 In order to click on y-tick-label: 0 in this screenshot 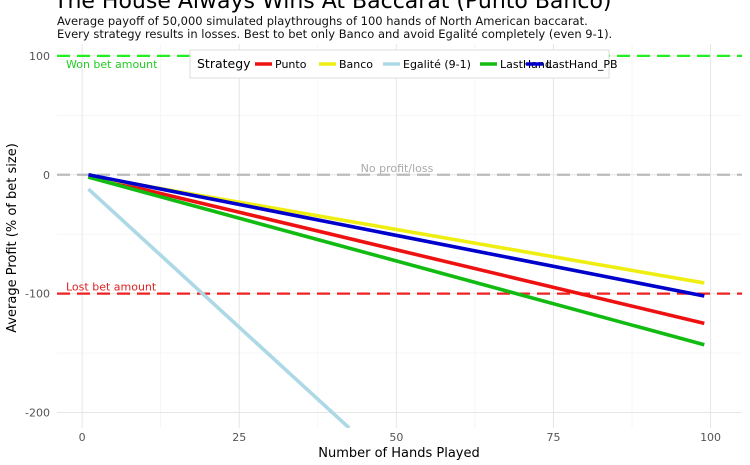, I will do `click(46, 175)`.